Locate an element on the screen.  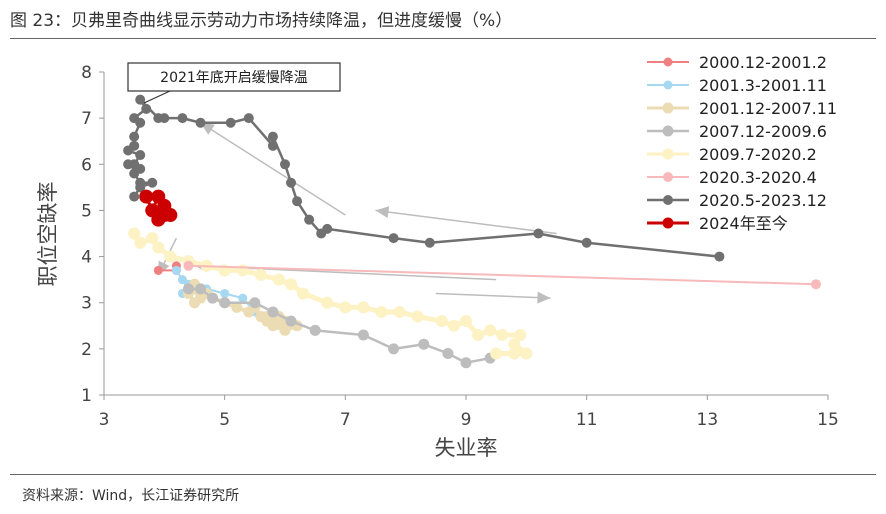
trend-arrow-line is located at coordinates (466, 222).